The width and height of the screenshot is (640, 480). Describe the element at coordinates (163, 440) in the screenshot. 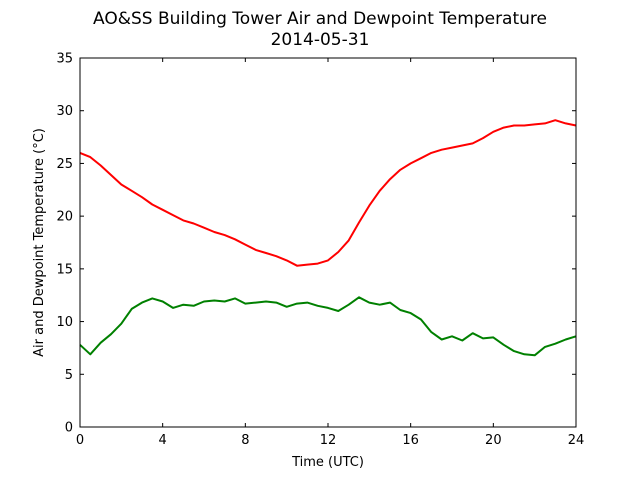

I see `x-tick-label: 4` at that location.